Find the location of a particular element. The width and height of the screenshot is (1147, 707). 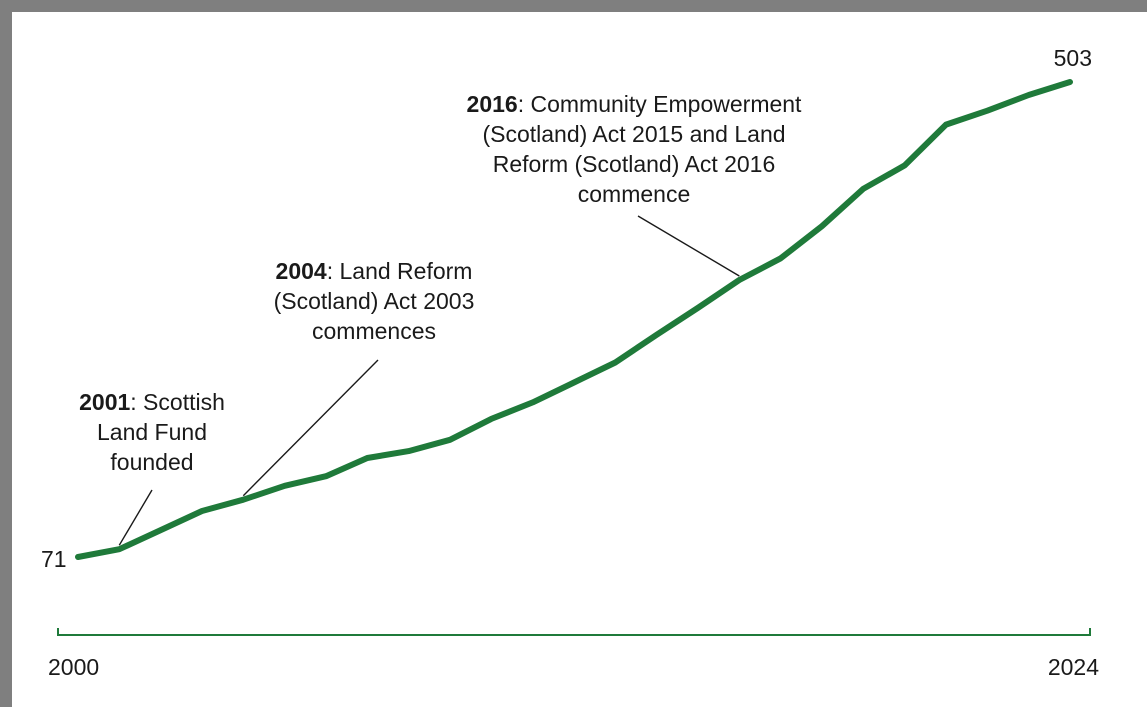

annotation-year: 2001 is located at coordinates (104, 402).